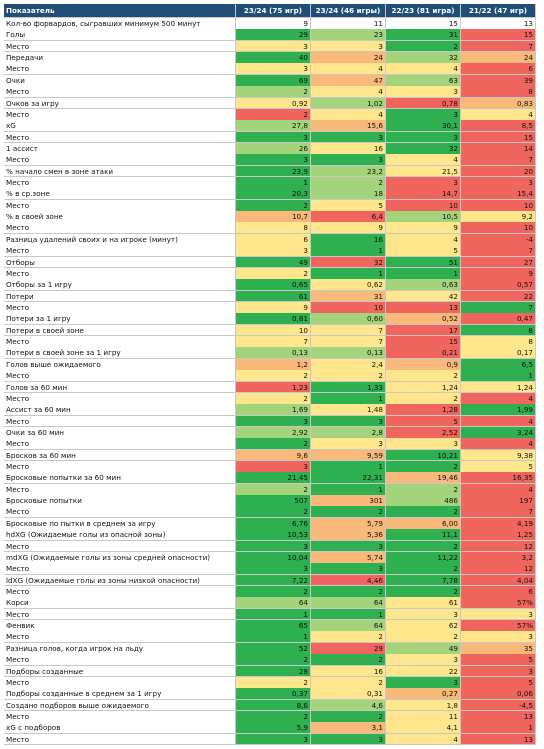  Describe the element at coordinates (120, 478) in the screenshot. I see `label-cell: Бросковые попытки за 60 мин` at that location.